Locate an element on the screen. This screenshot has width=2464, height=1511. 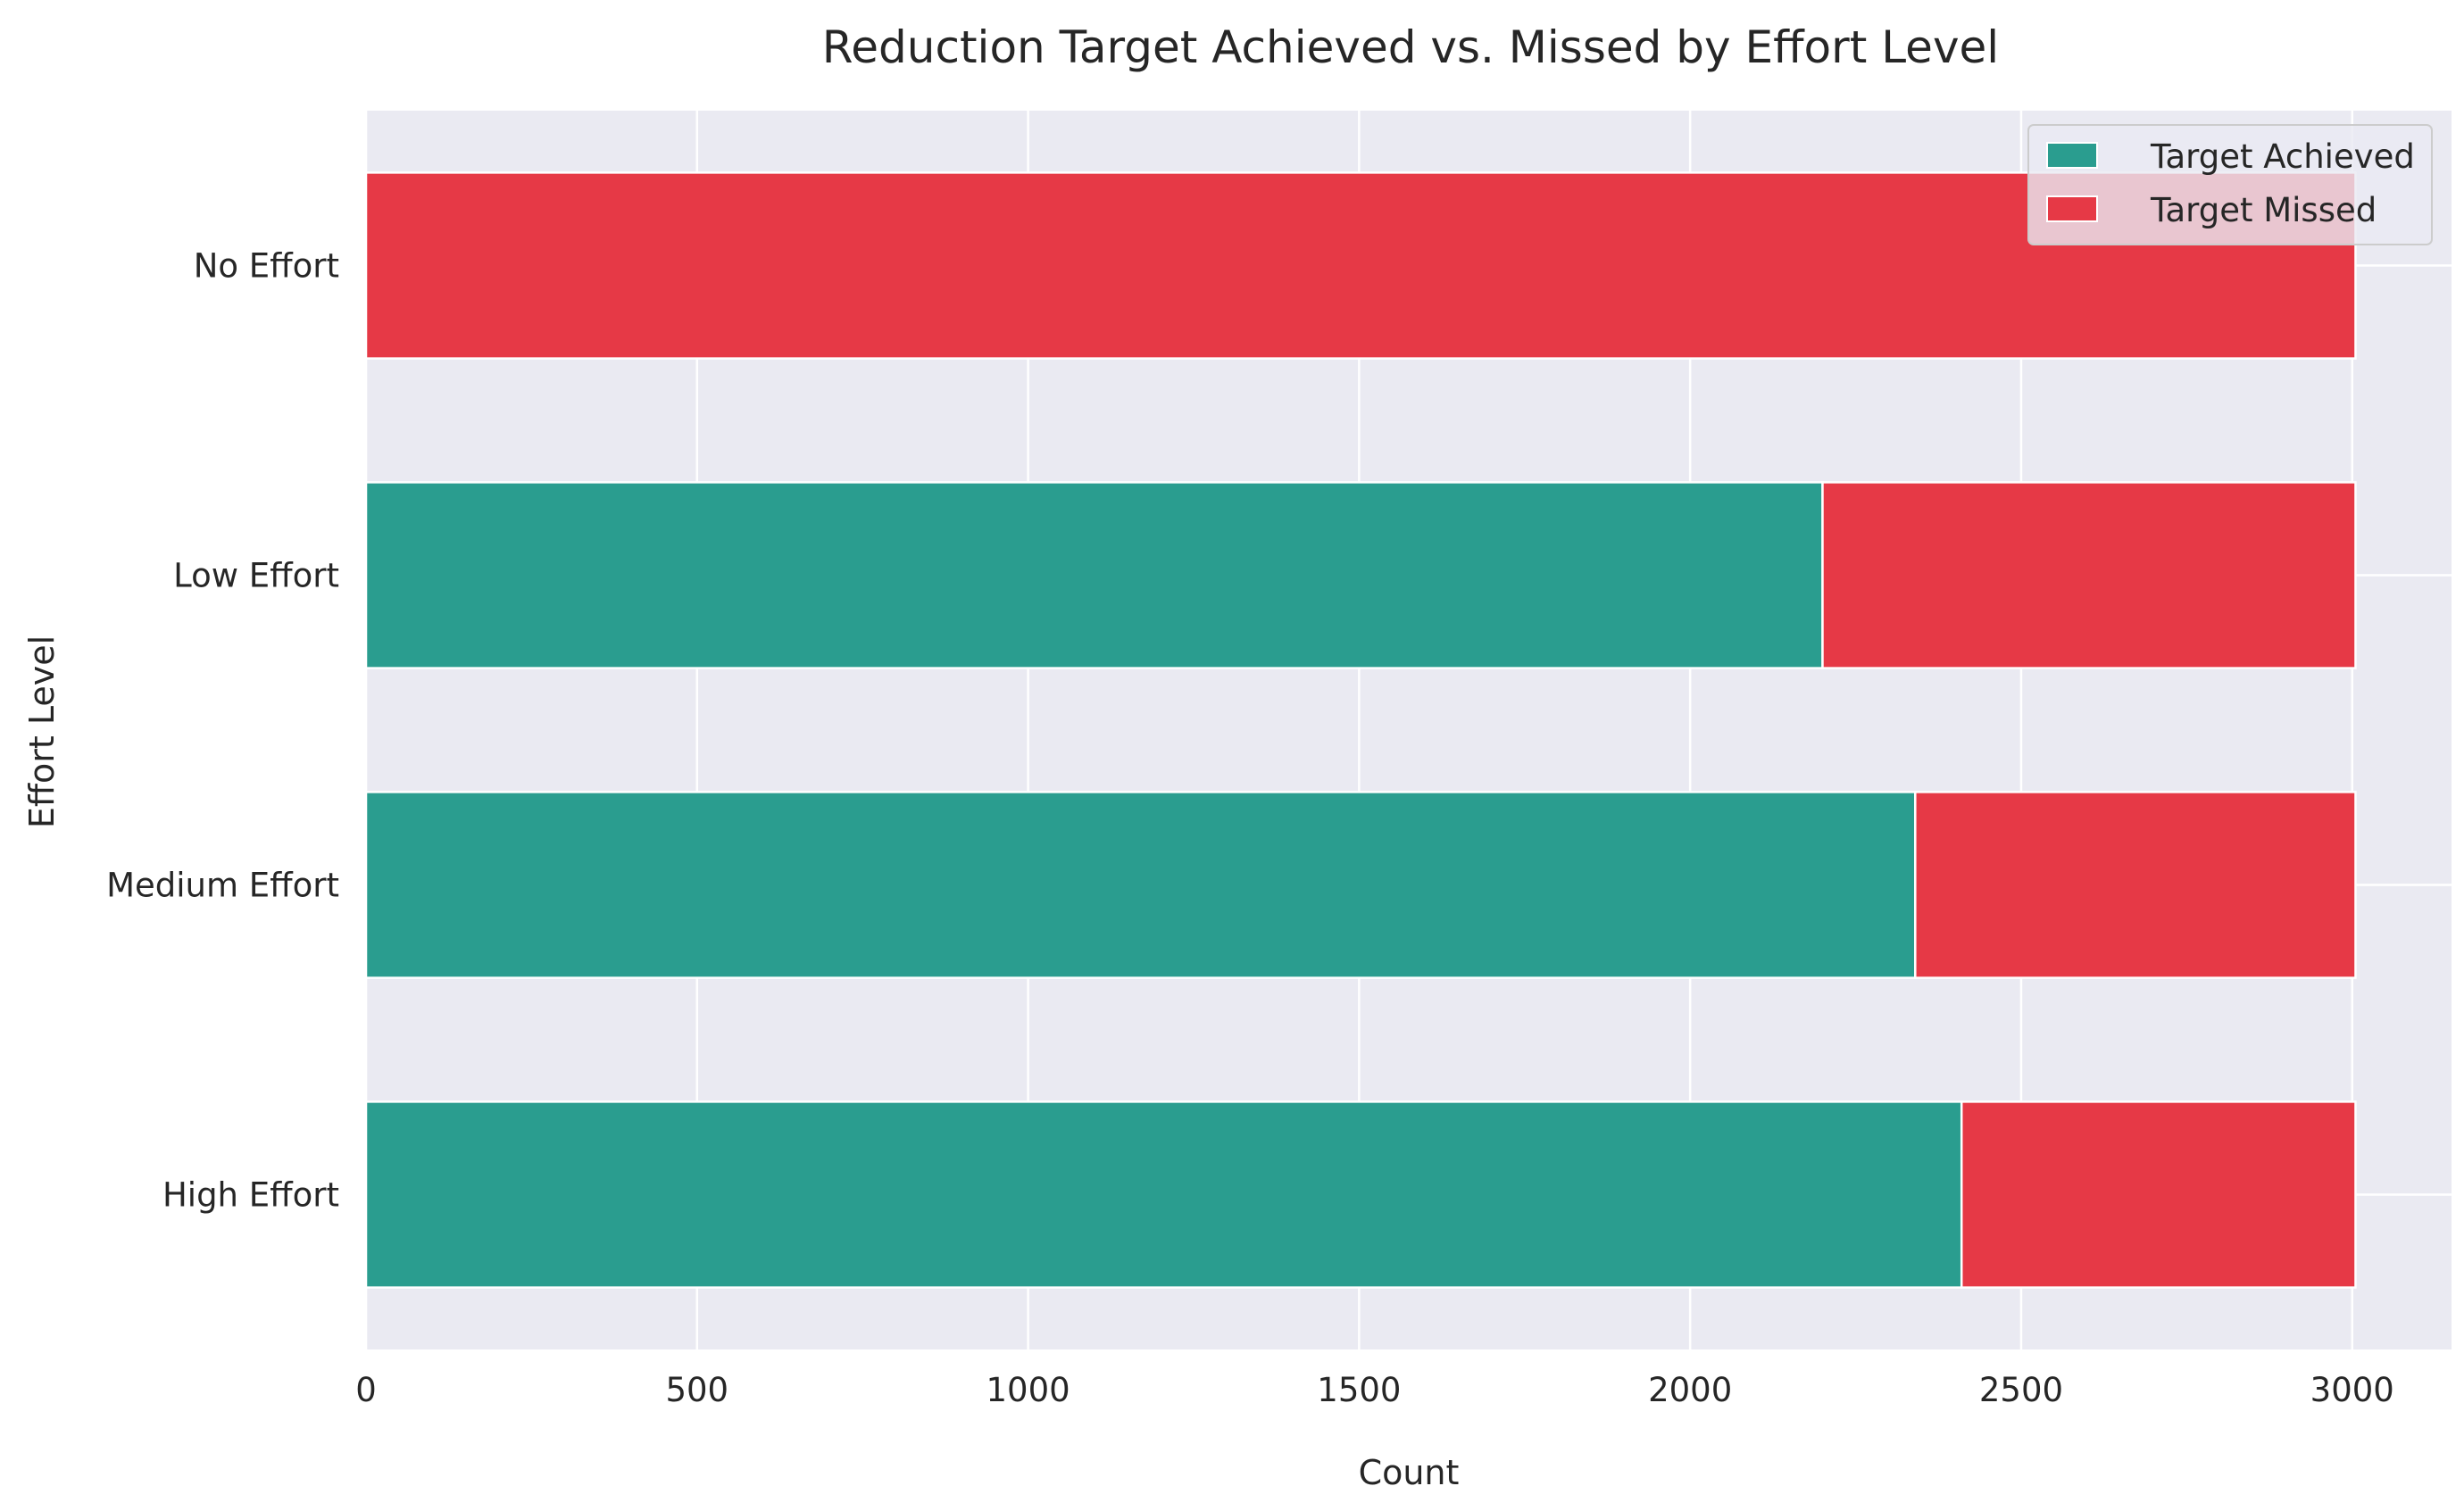
x-tick-label: 3000 is located at coordinates (2352, 1390).